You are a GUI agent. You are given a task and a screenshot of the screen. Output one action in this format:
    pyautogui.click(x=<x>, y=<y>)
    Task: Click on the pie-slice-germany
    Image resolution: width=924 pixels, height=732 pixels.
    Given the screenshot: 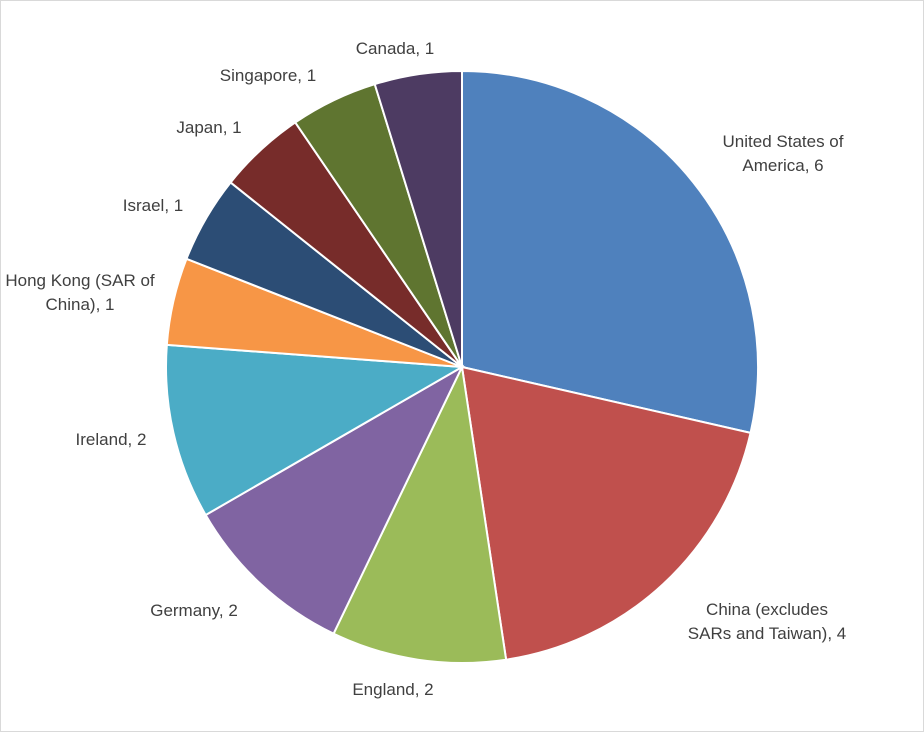 What is the action you would take?
    pyautogui.click(x=334, y=500)
    